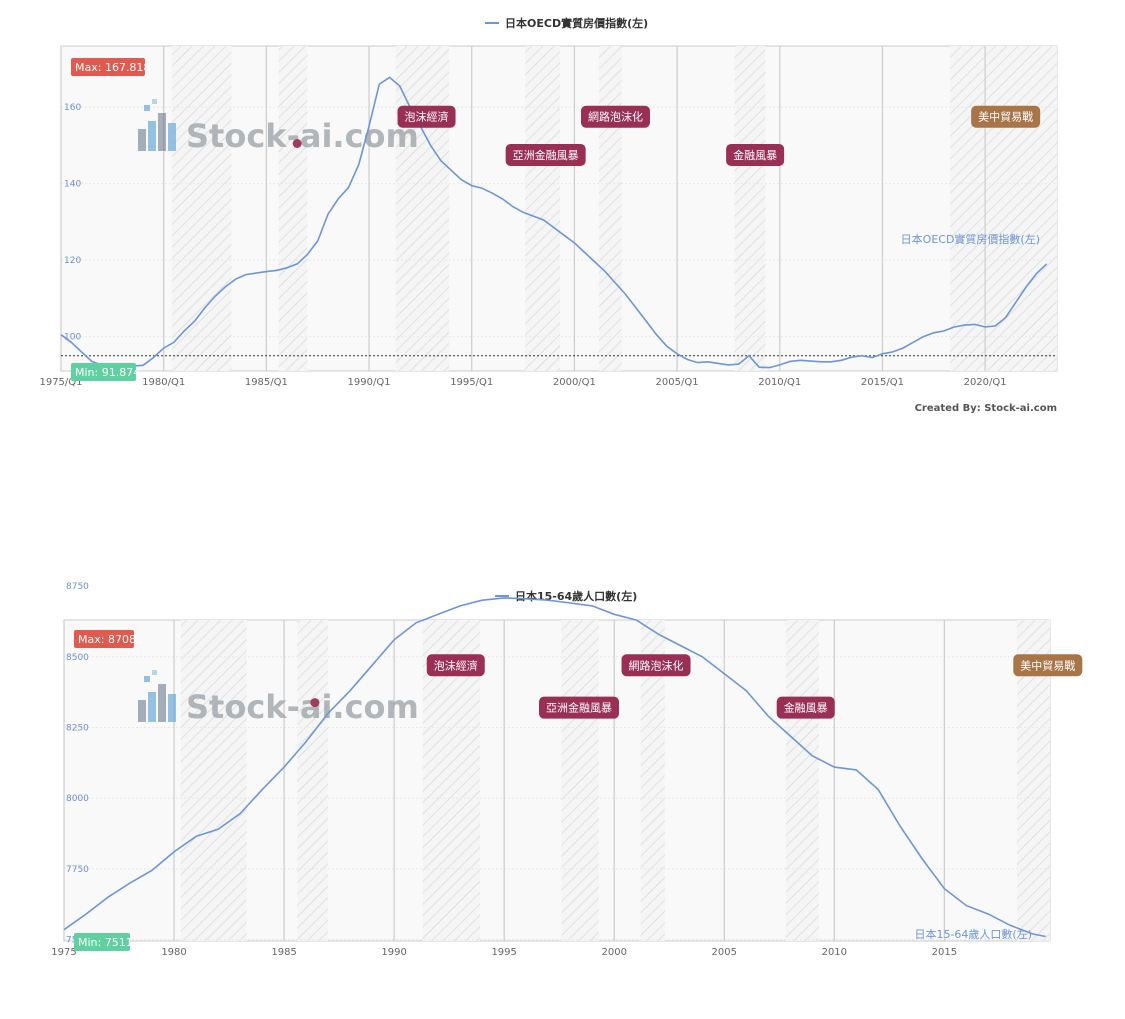  Describe the element at coordinates (283, 952) in the screenshot. I see `x-tick-label: 1985` at that location.